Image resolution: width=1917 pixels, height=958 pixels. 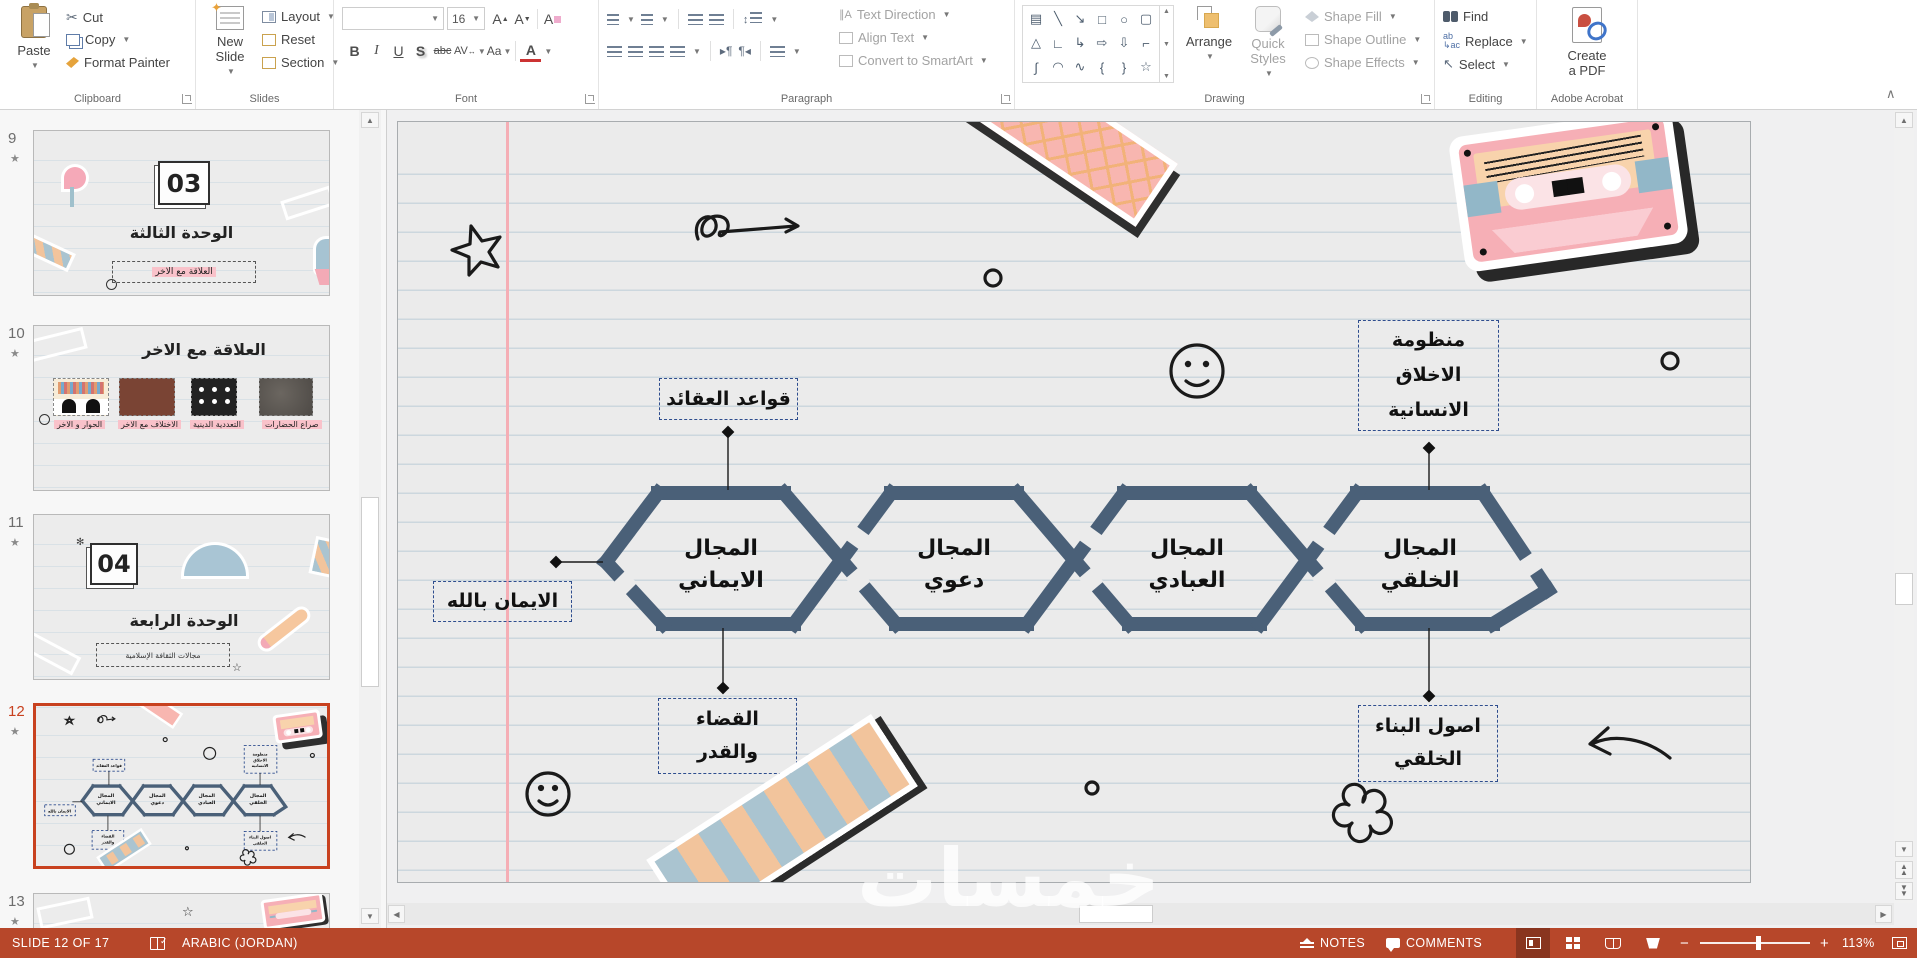 I want to click on slide-counter: SLIDE 12 OF 17, so click(x=61, y=943).